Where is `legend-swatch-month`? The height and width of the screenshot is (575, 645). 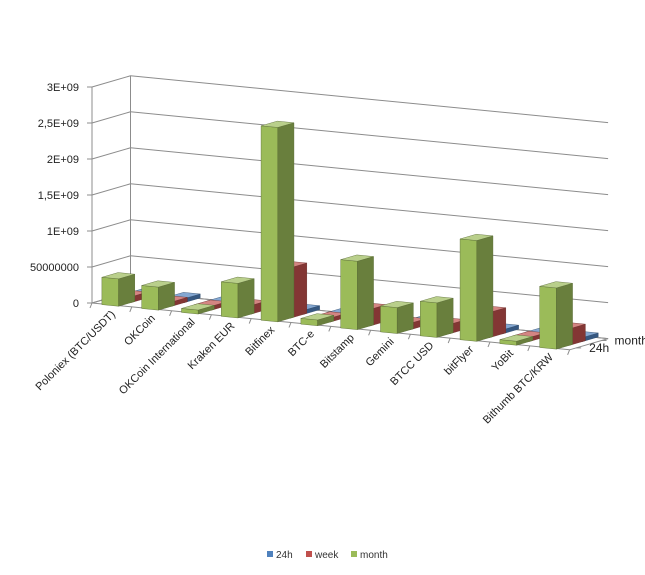 legend-swatch-month is located at coordinates (354, 554).